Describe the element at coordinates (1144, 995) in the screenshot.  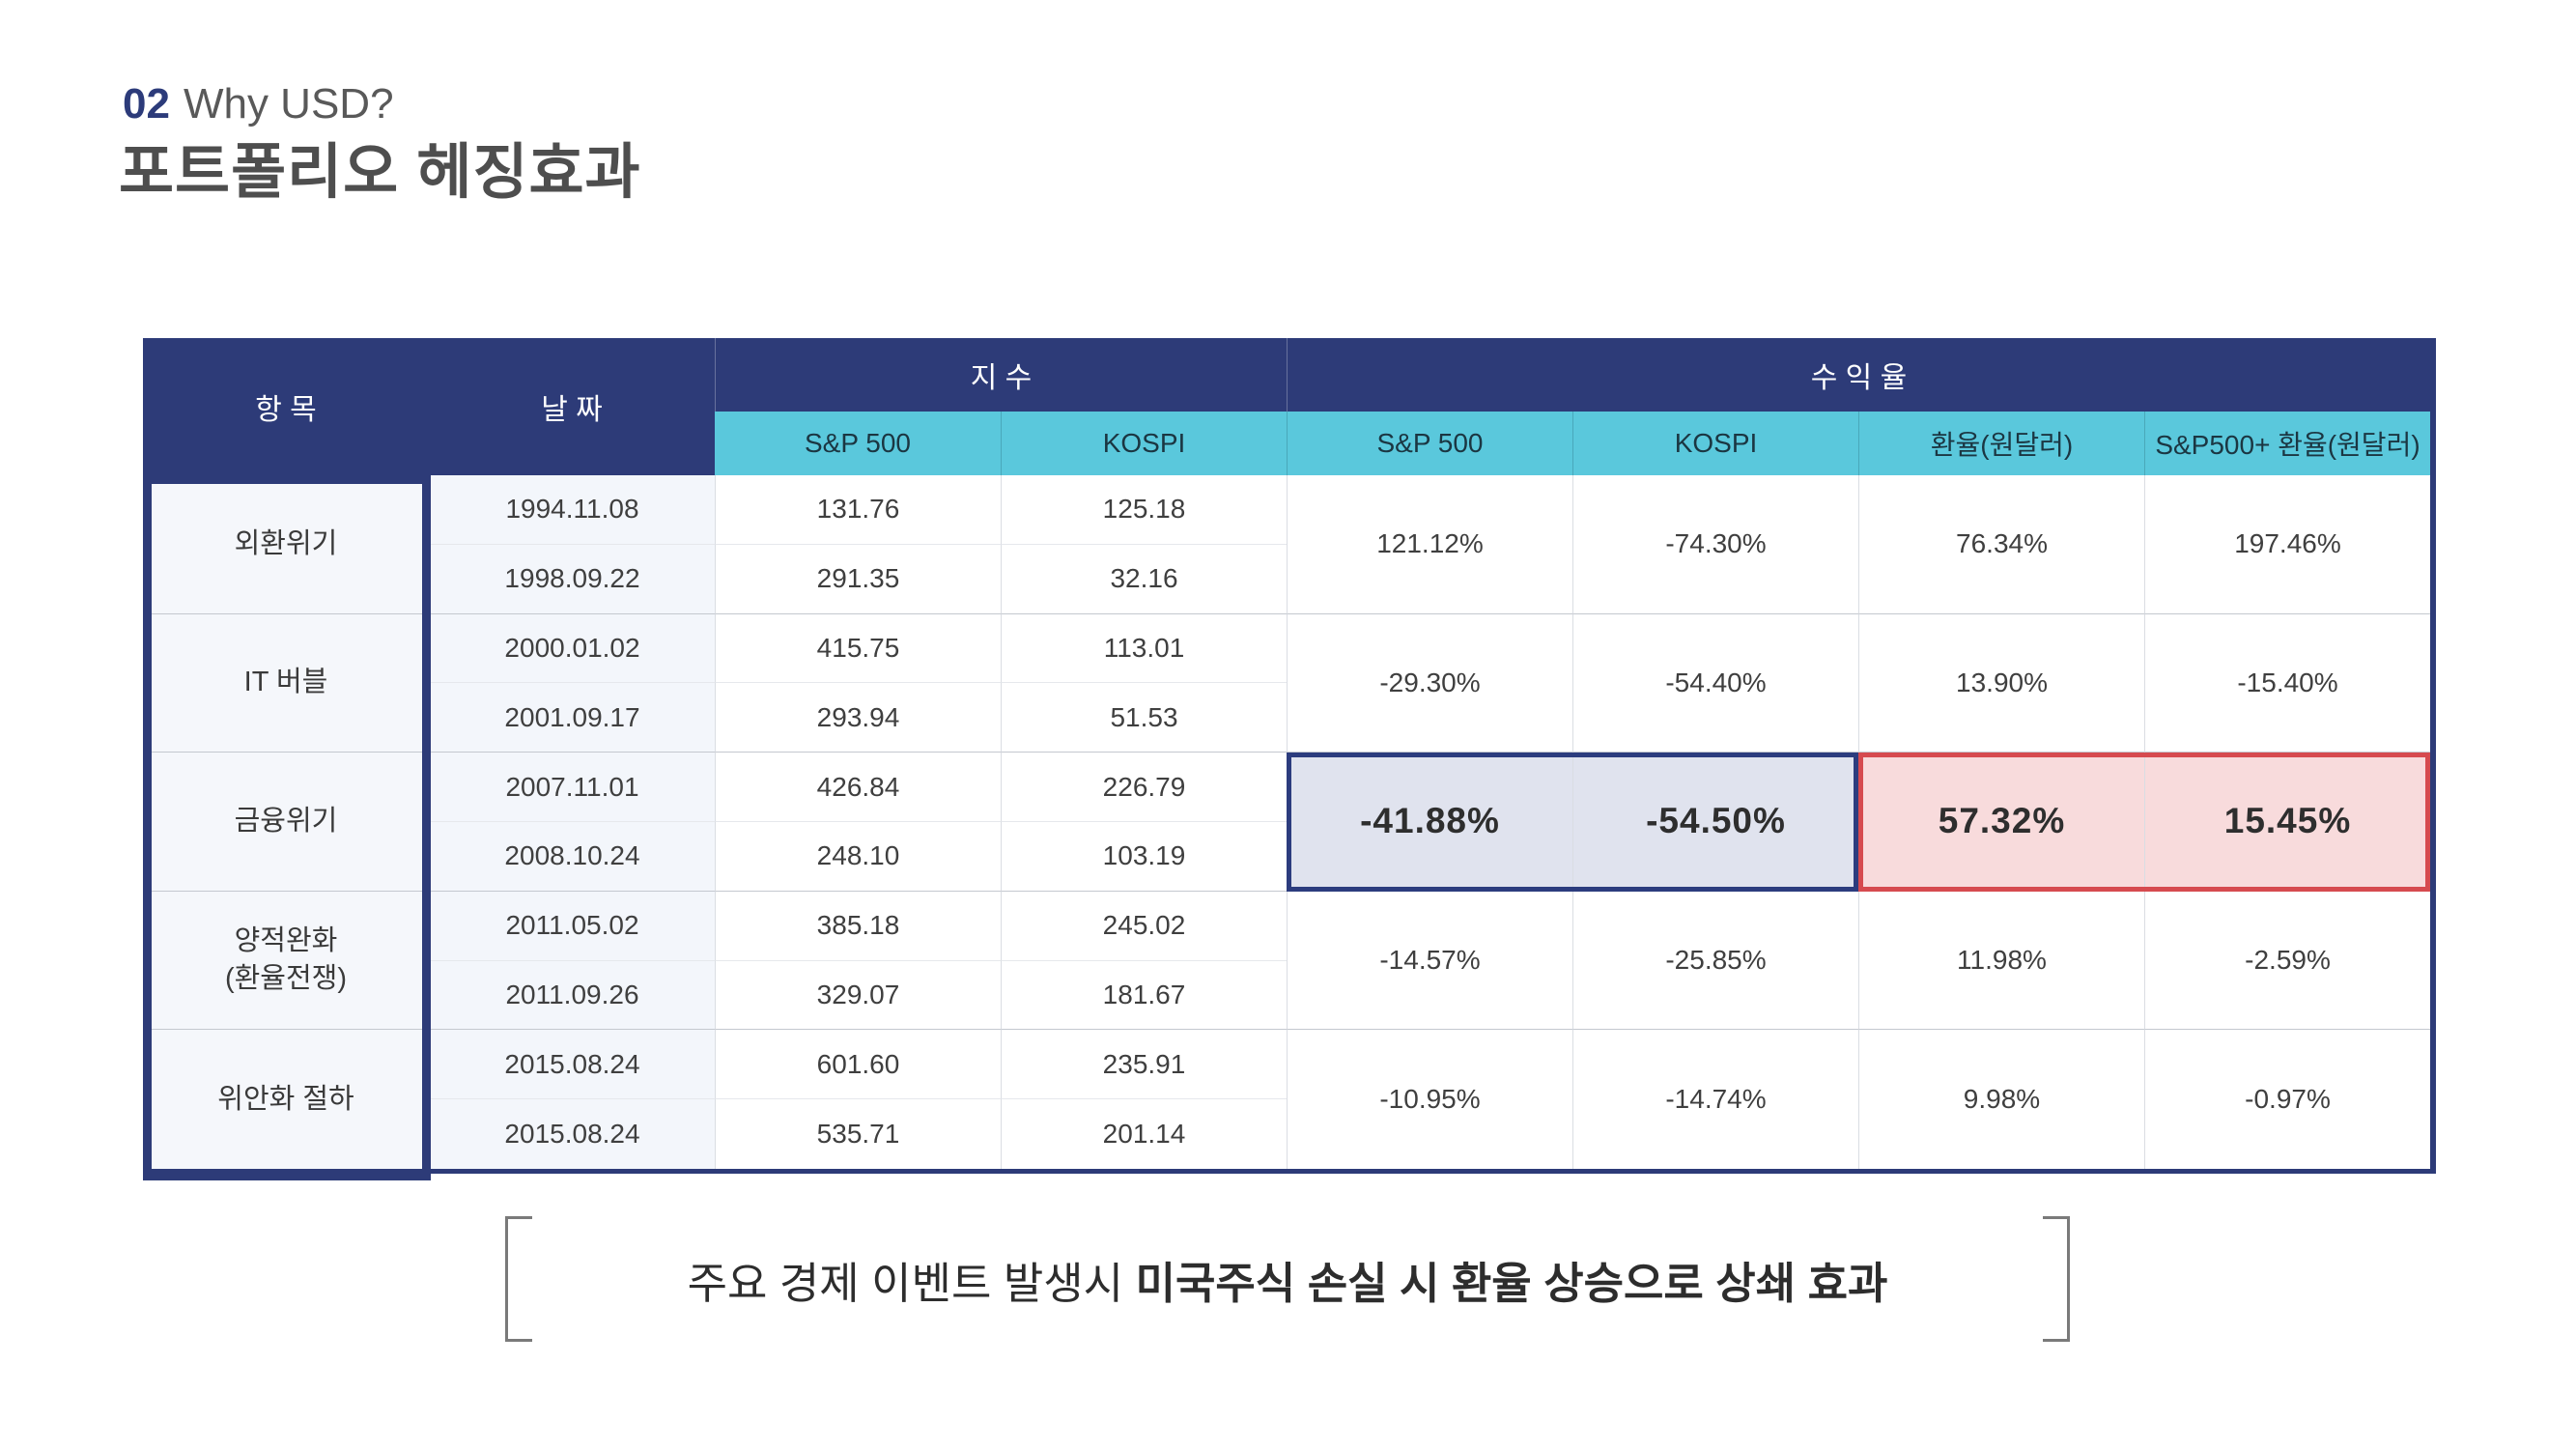
I see `index-kospi-cell: 181.67` at that location.